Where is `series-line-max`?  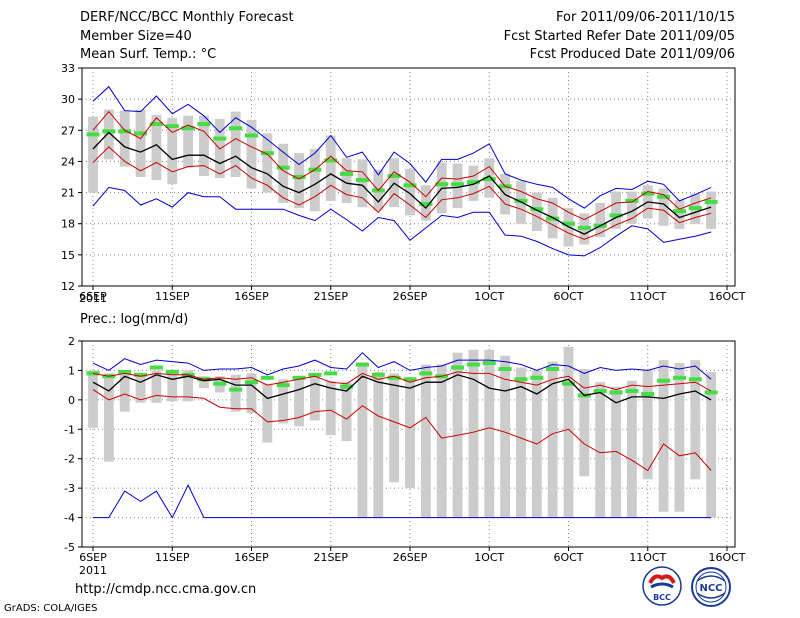
series-line-max is located at coordinates (402, 366).